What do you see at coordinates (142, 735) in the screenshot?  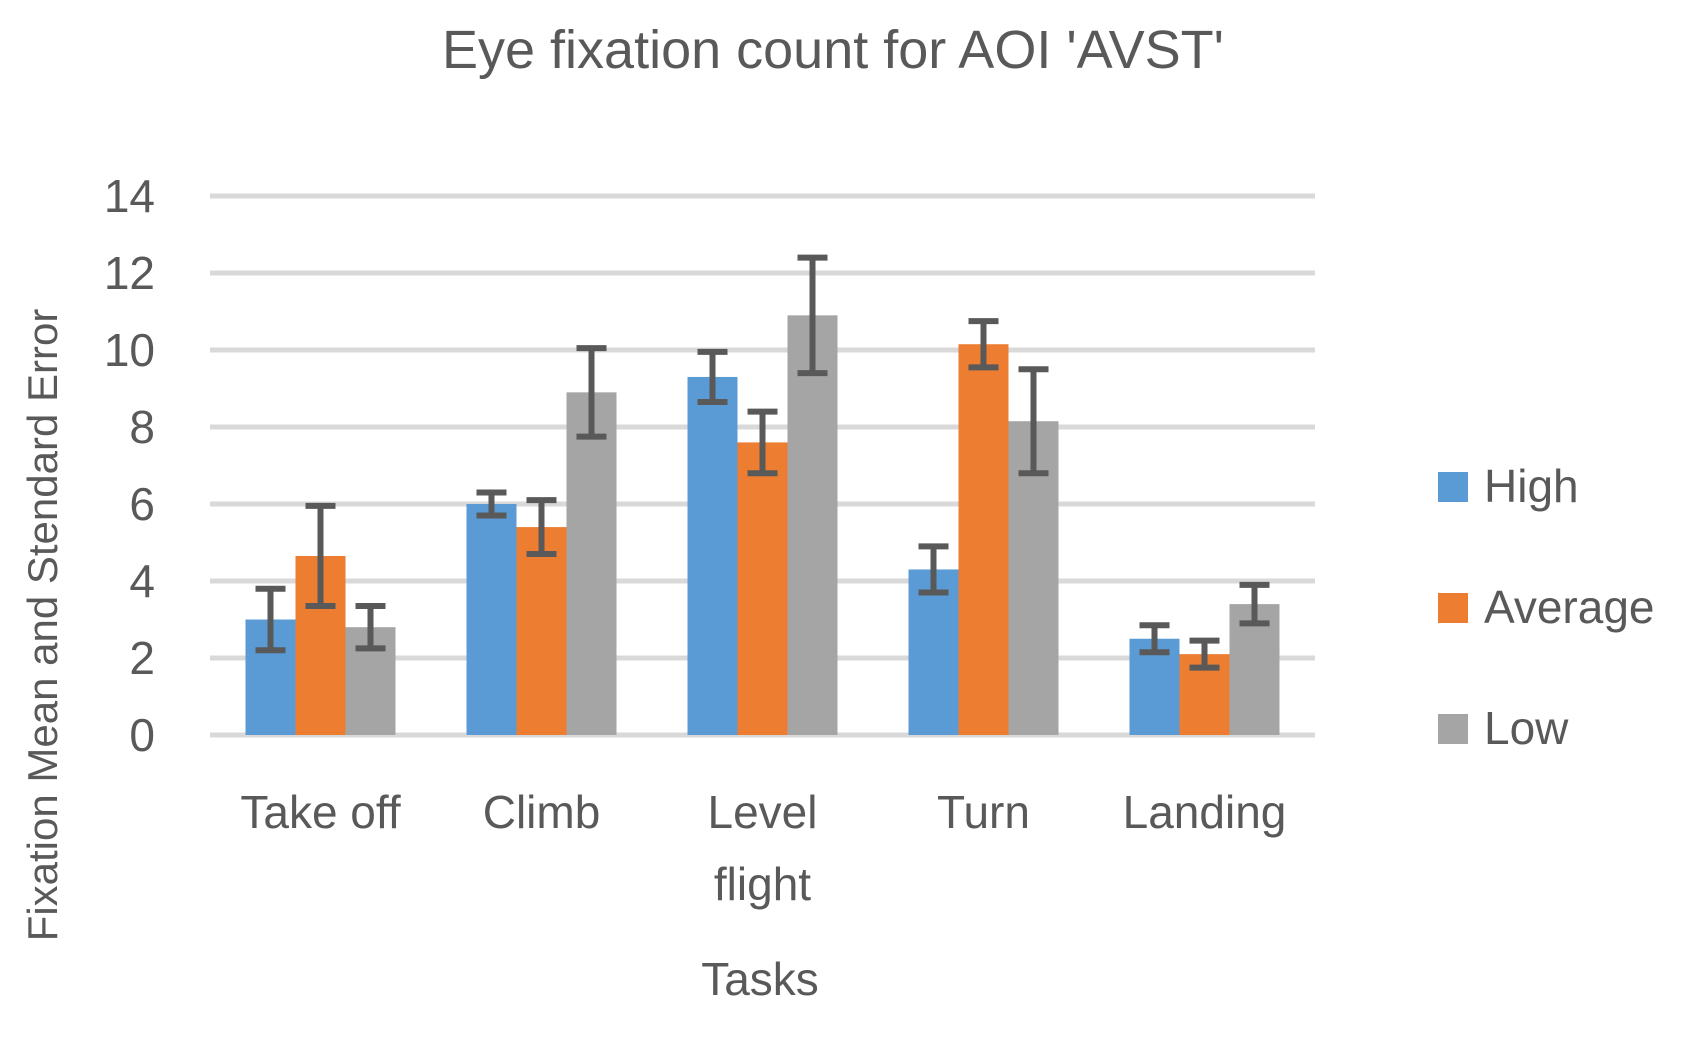 I see `y-tick-label: 0` at bounding box center [142, 735].